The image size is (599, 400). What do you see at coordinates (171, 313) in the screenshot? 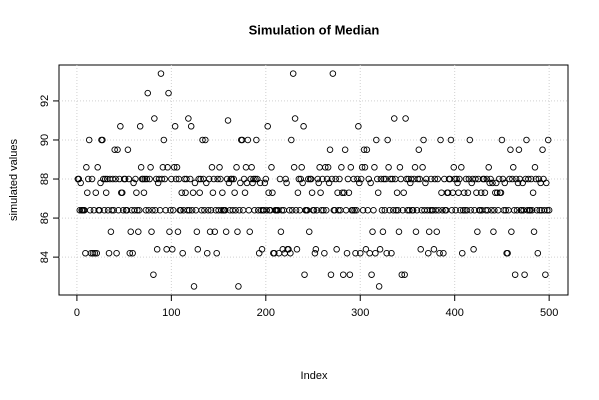
I see `x-tick-label: 100` at bounding box center [171, 313].